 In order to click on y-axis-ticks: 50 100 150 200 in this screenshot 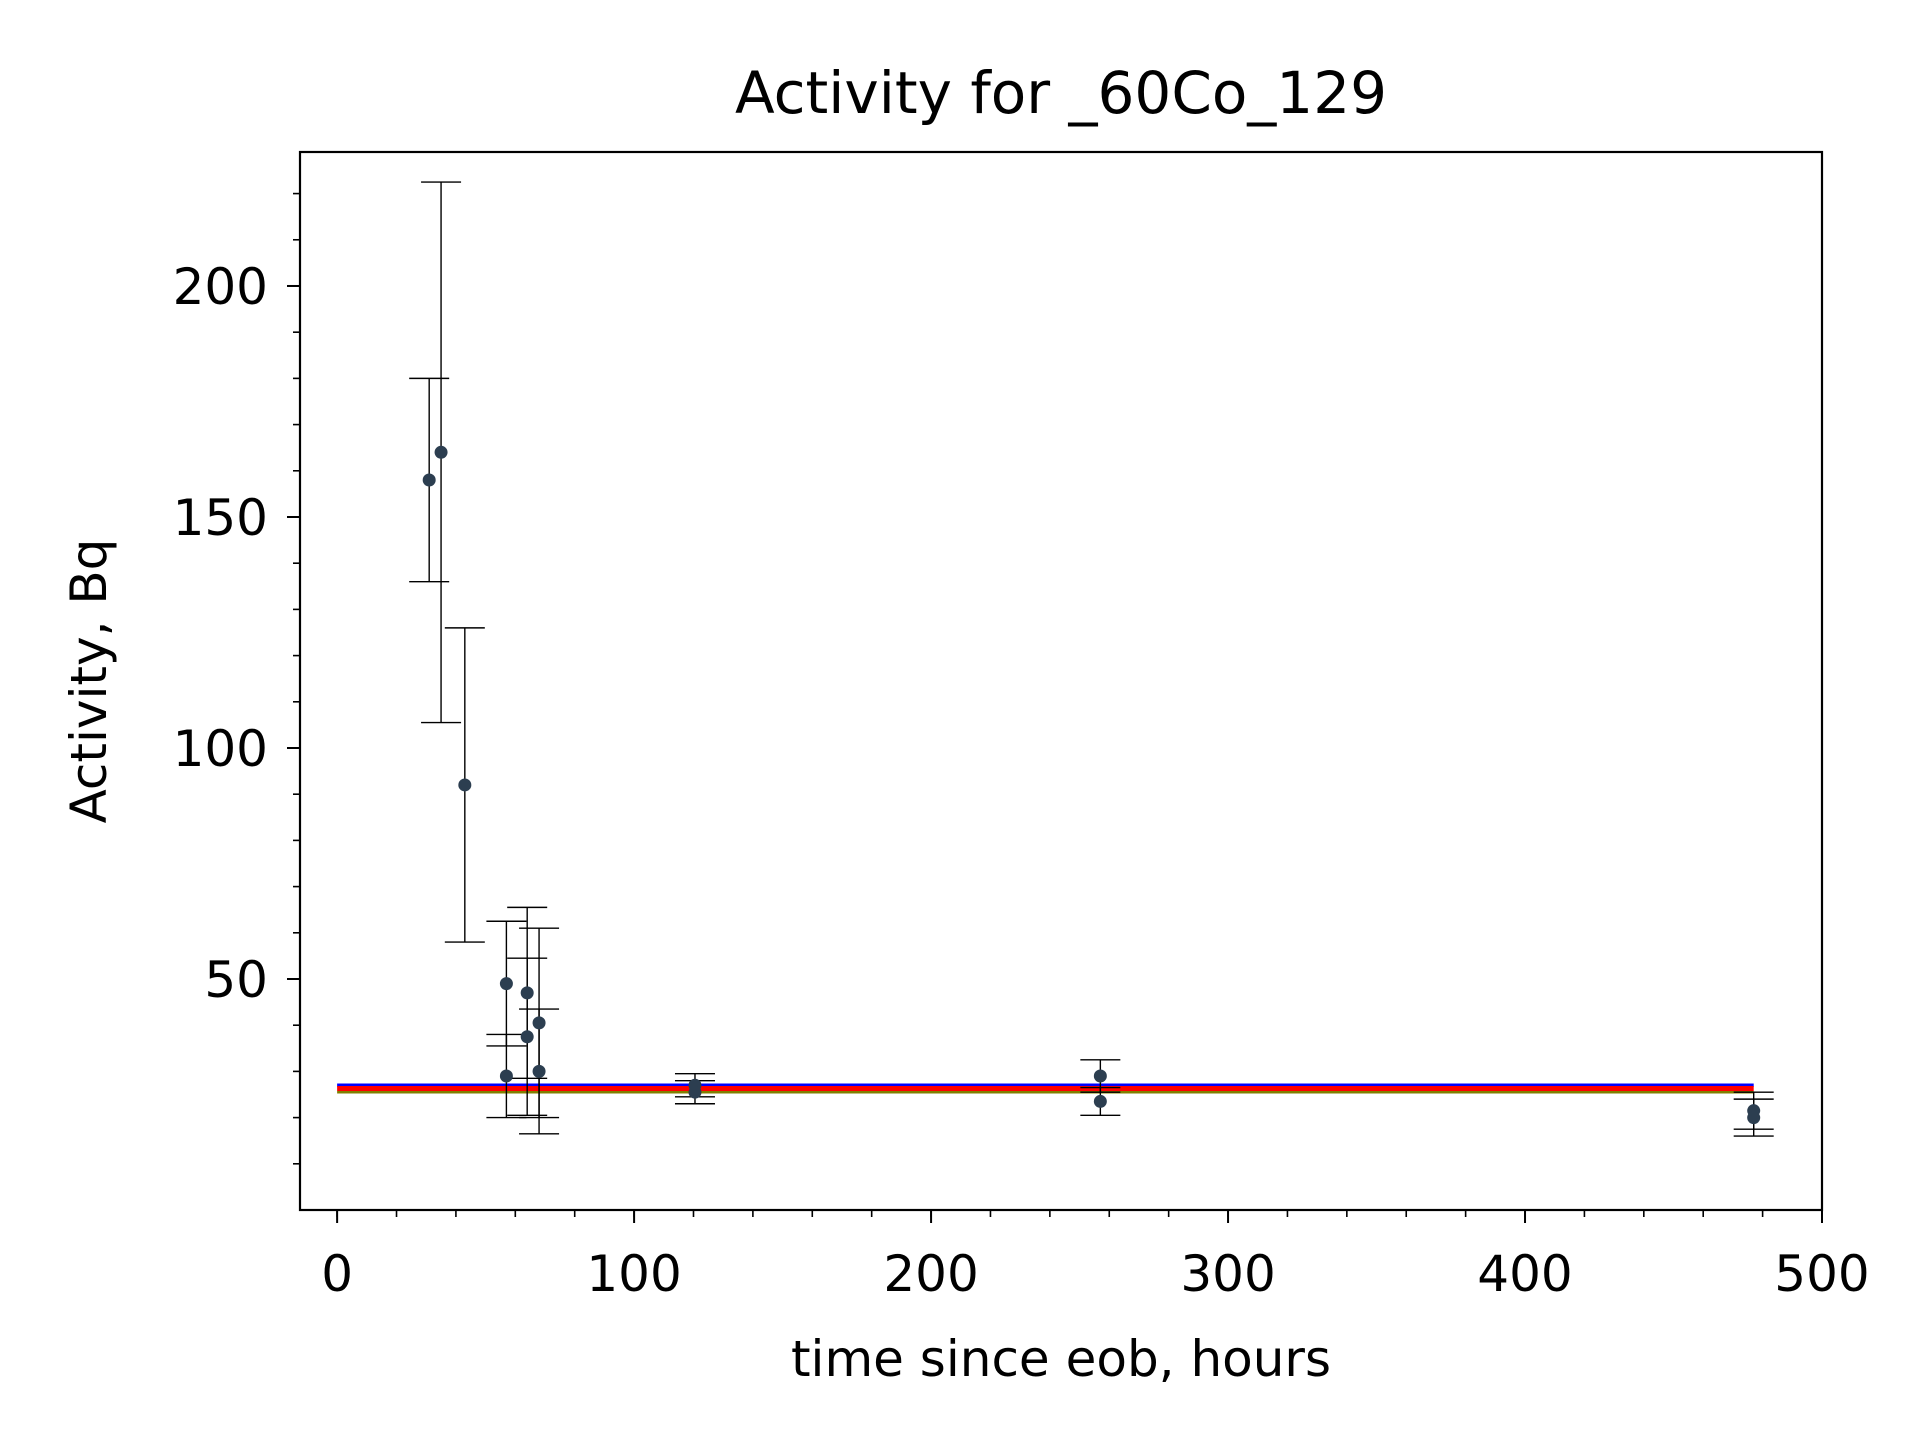, I will do `click(236, 678)`.